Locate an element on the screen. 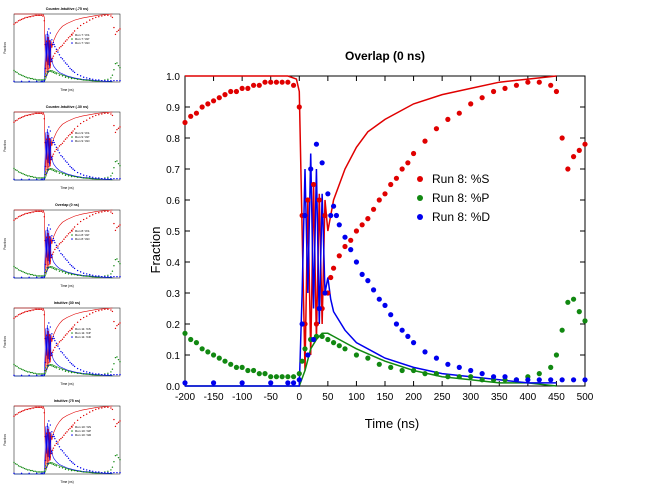  x-tick-label: -200 is located at coordinates (185, 397).